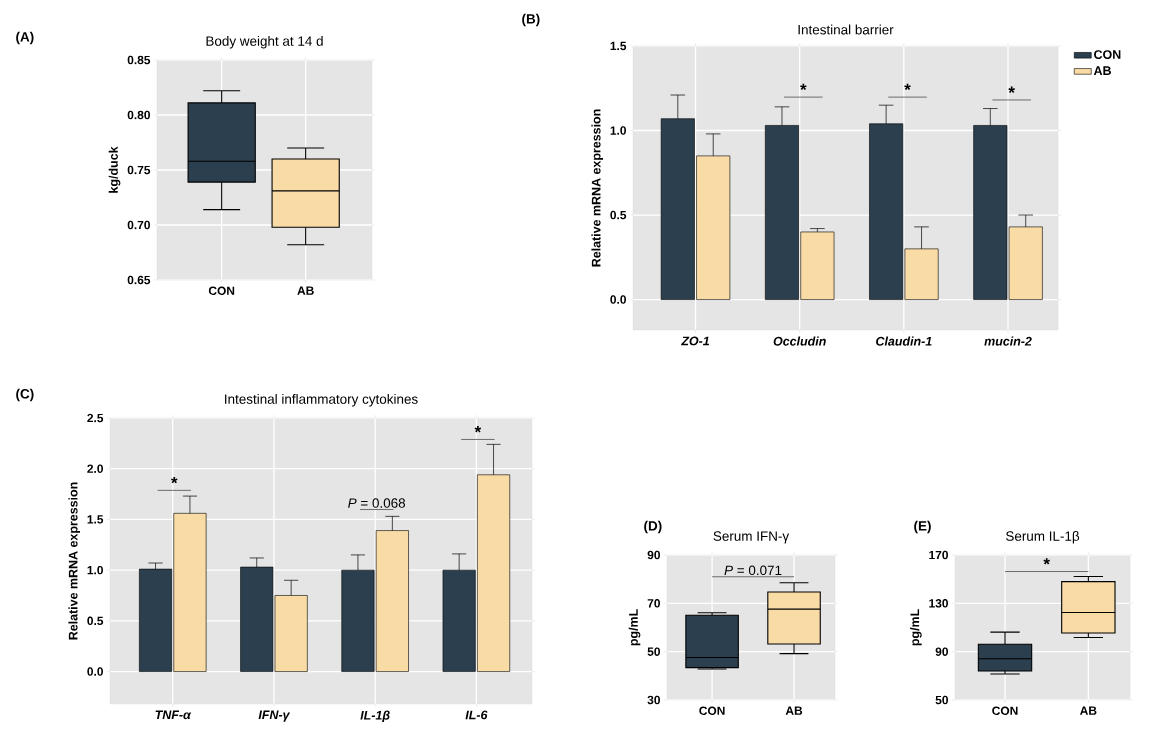  I want to click on x-tick-label: IL-6, so click(476, 715).